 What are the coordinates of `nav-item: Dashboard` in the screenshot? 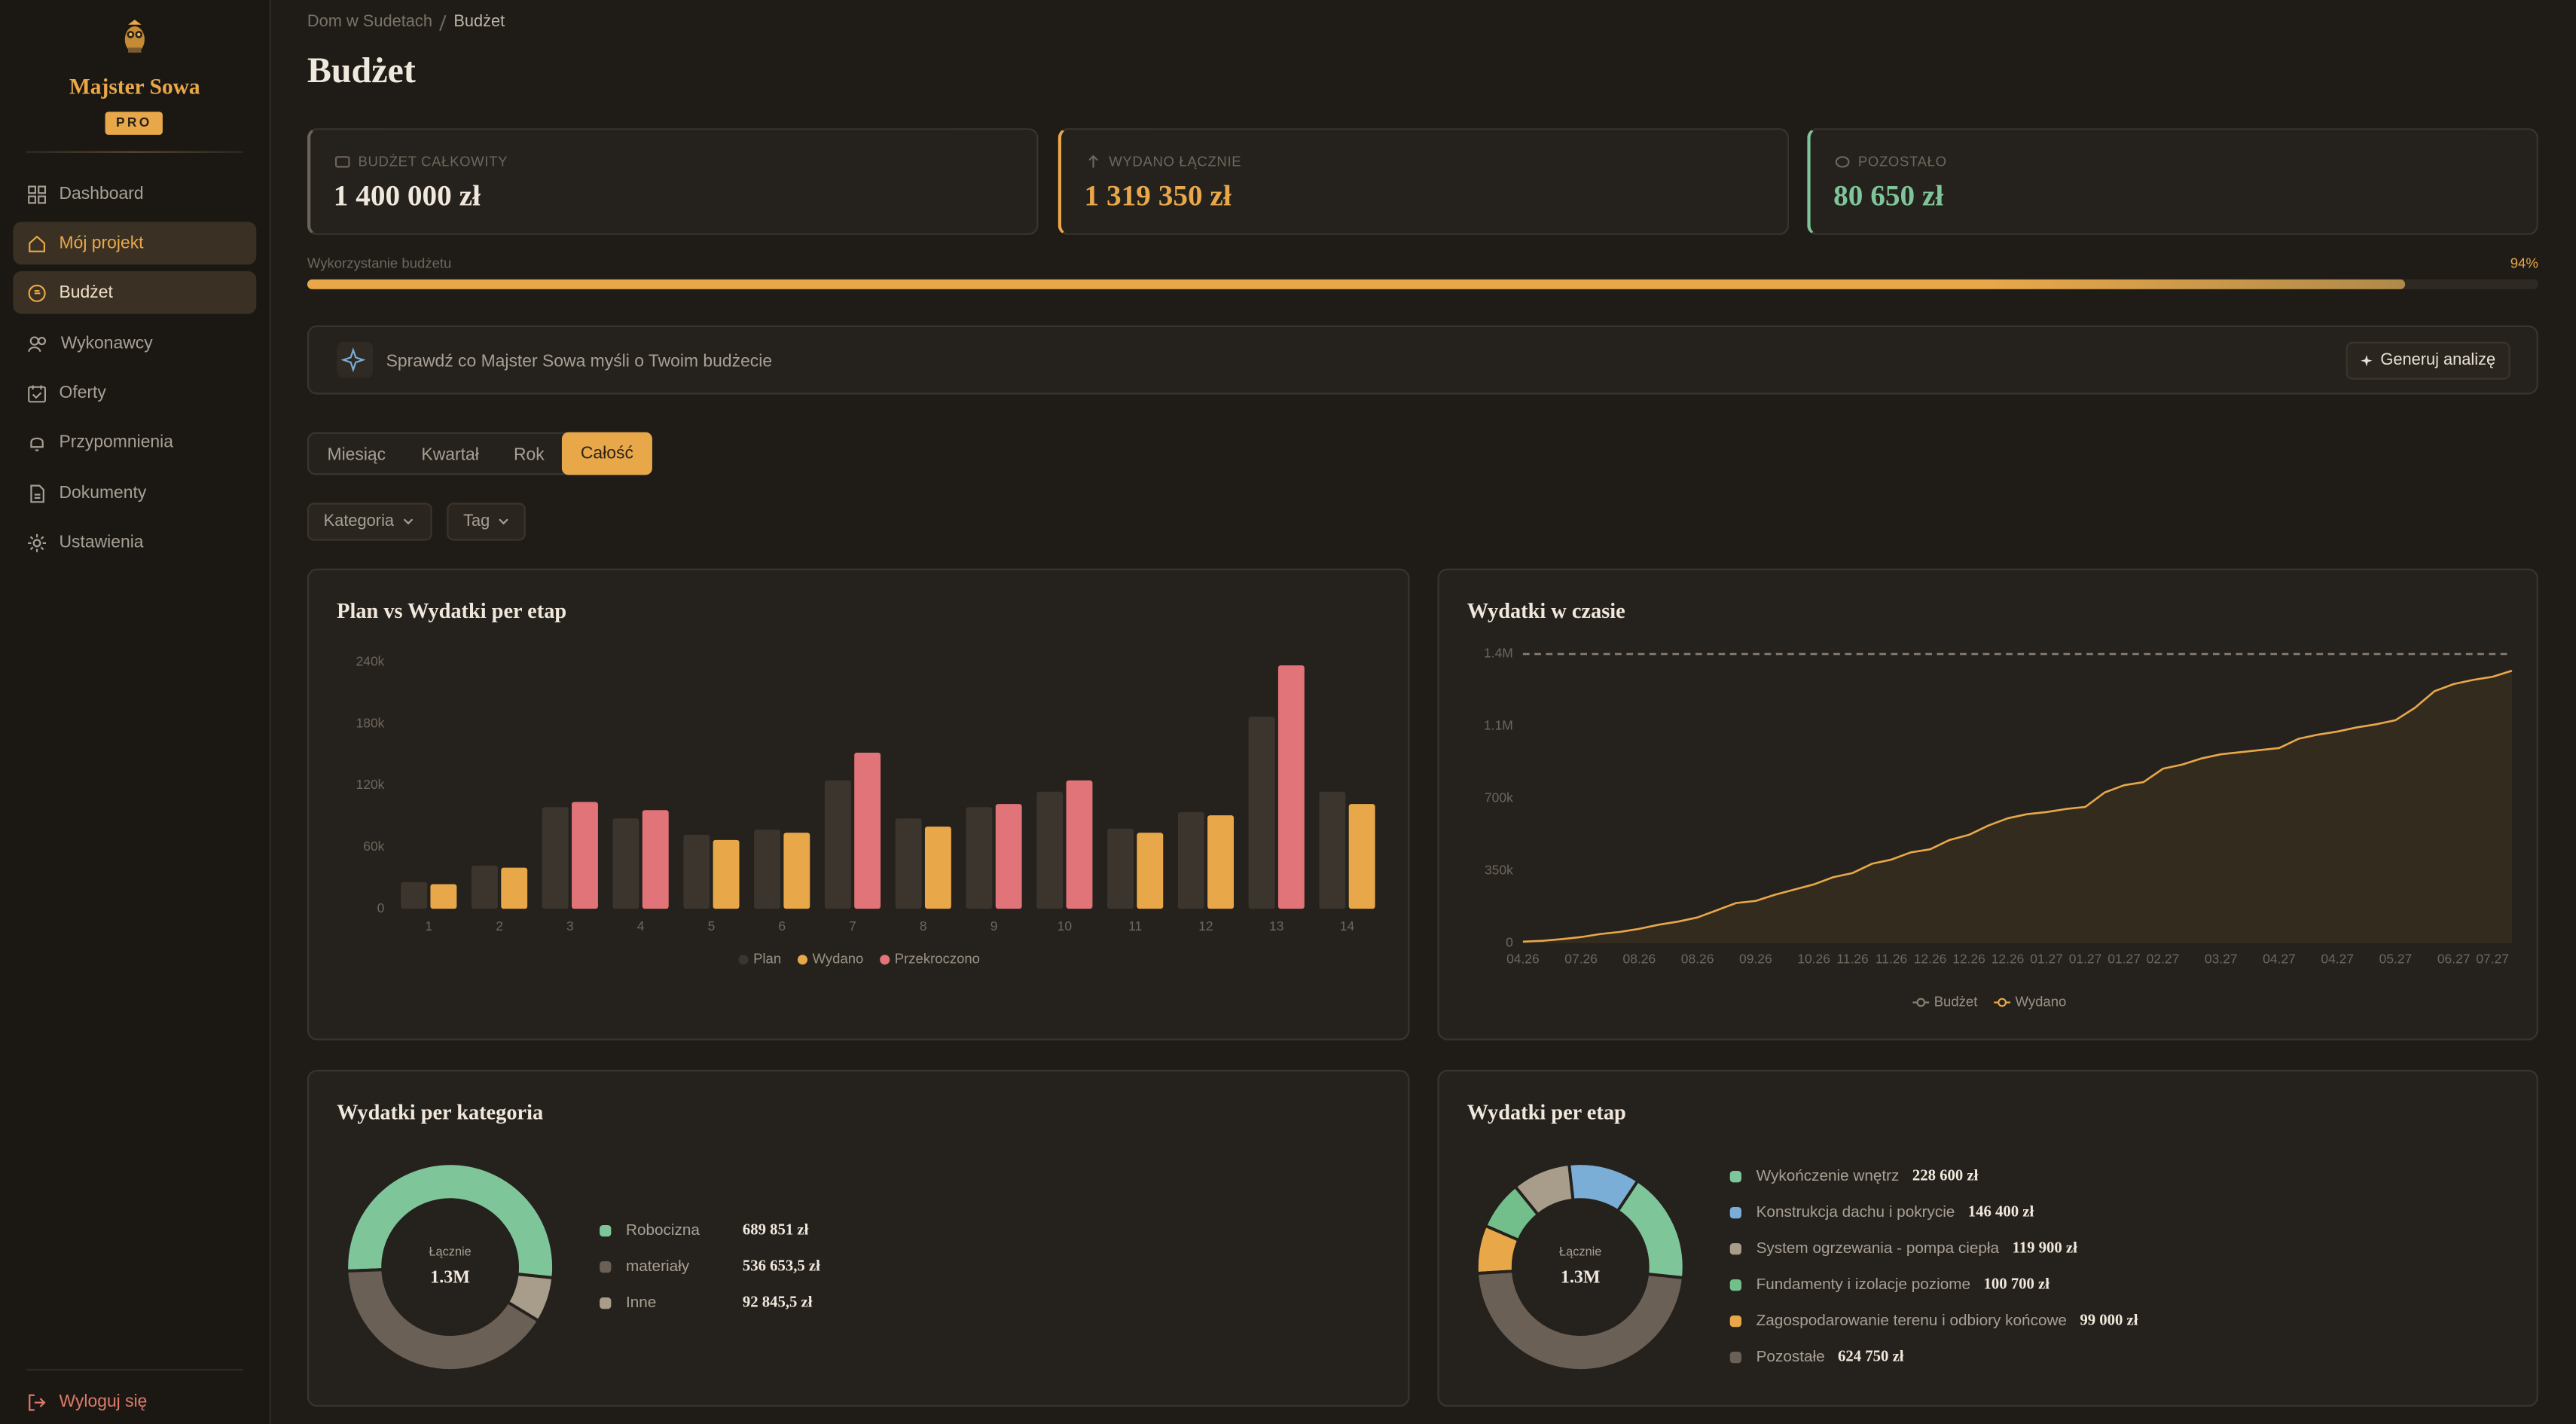 It's located at (135, 194).